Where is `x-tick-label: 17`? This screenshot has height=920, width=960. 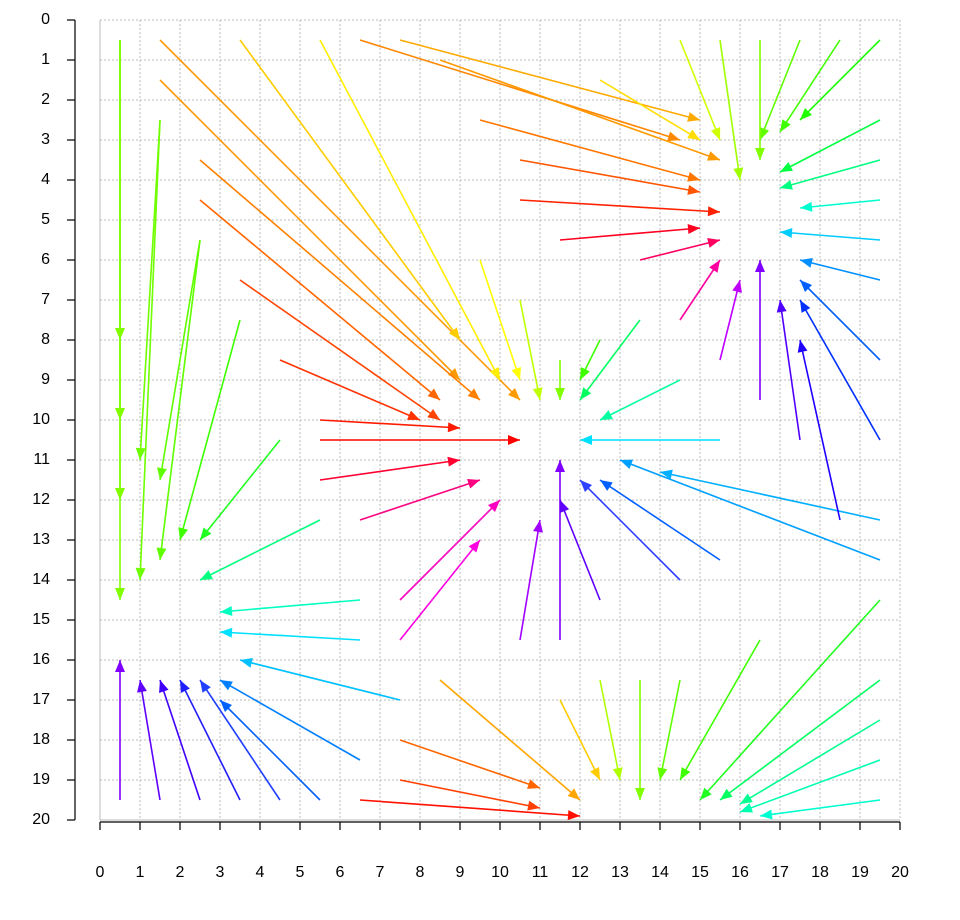
x-tick-label: 17 is located at coordinates (780, 872).